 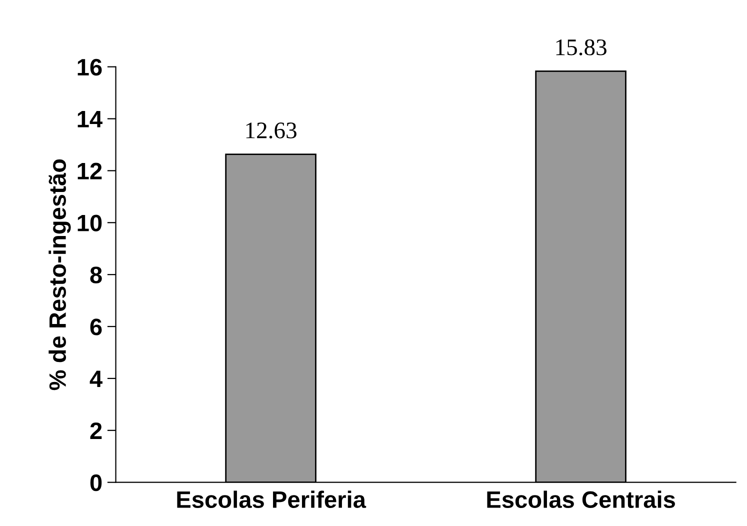 What do you see at coordinates (96, 430) in the screenshot?
I see `y-tick-label: 2` at bounding box center [96, 430].